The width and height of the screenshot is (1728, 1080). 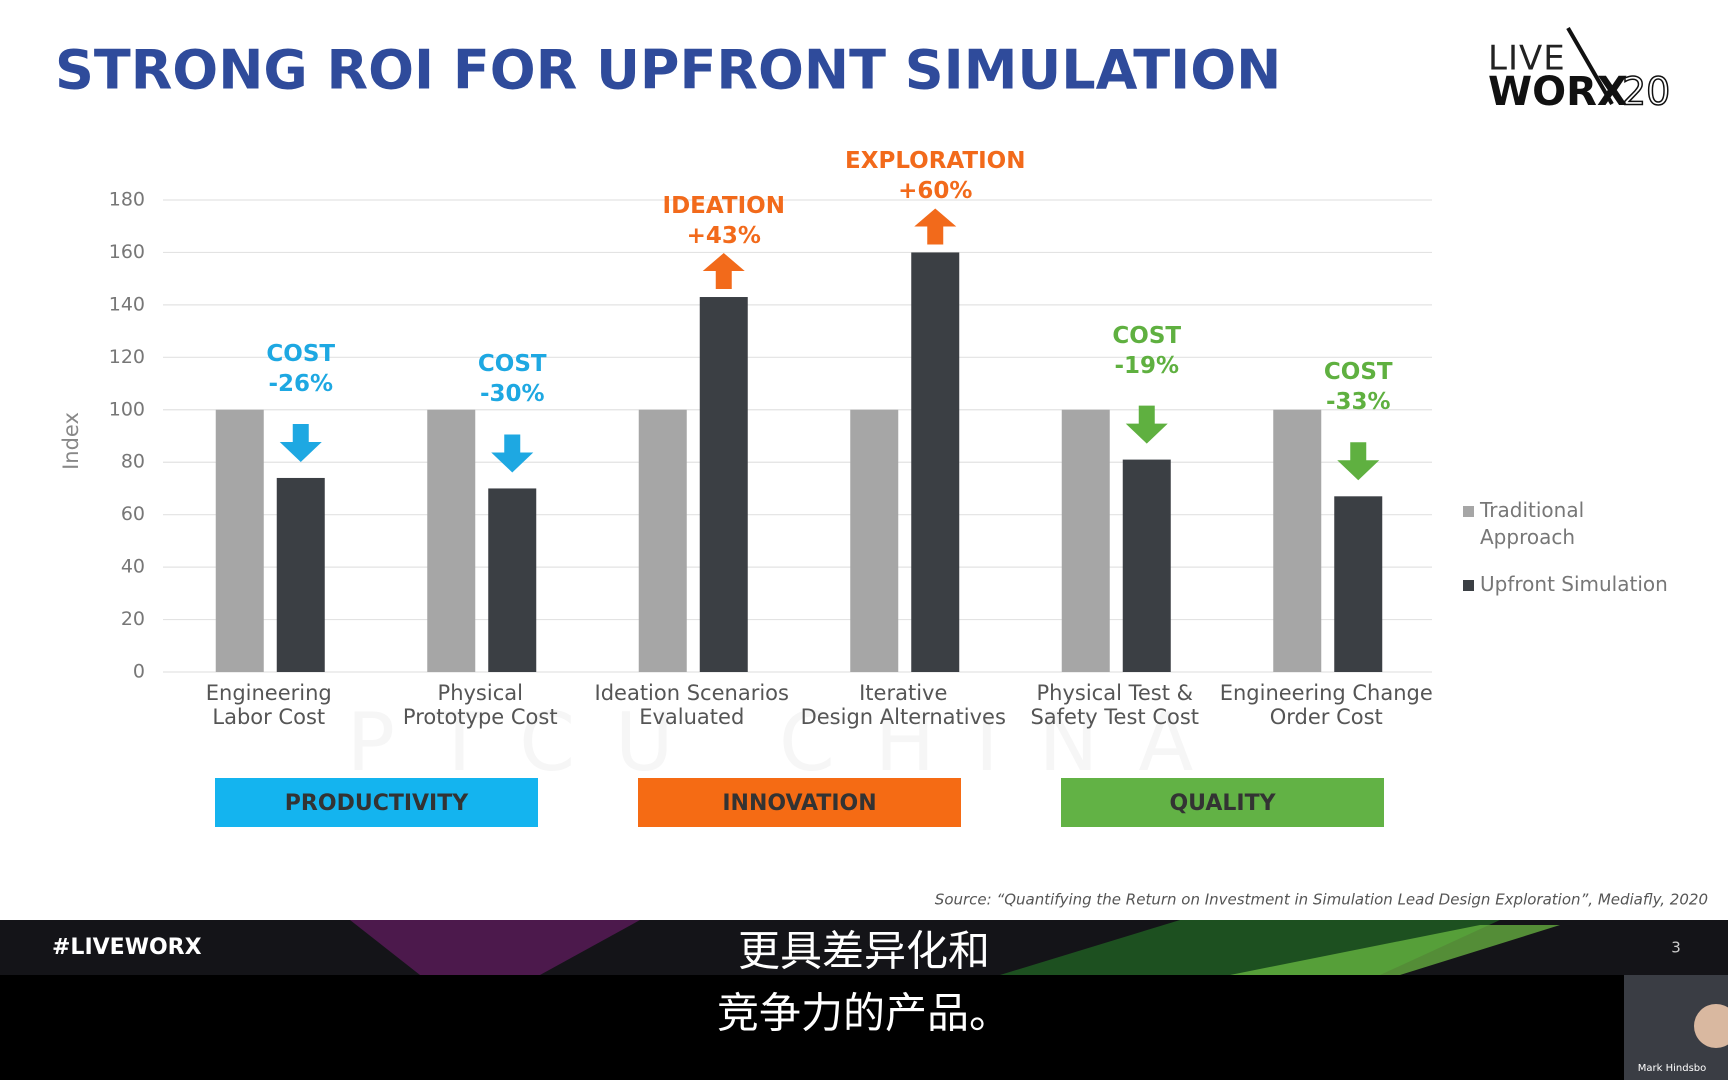 What do you see at coordinates (1574, 584) in the screenshot?
I see `legend-label: Upfront Simulation` at bounding box center [1574, 584].